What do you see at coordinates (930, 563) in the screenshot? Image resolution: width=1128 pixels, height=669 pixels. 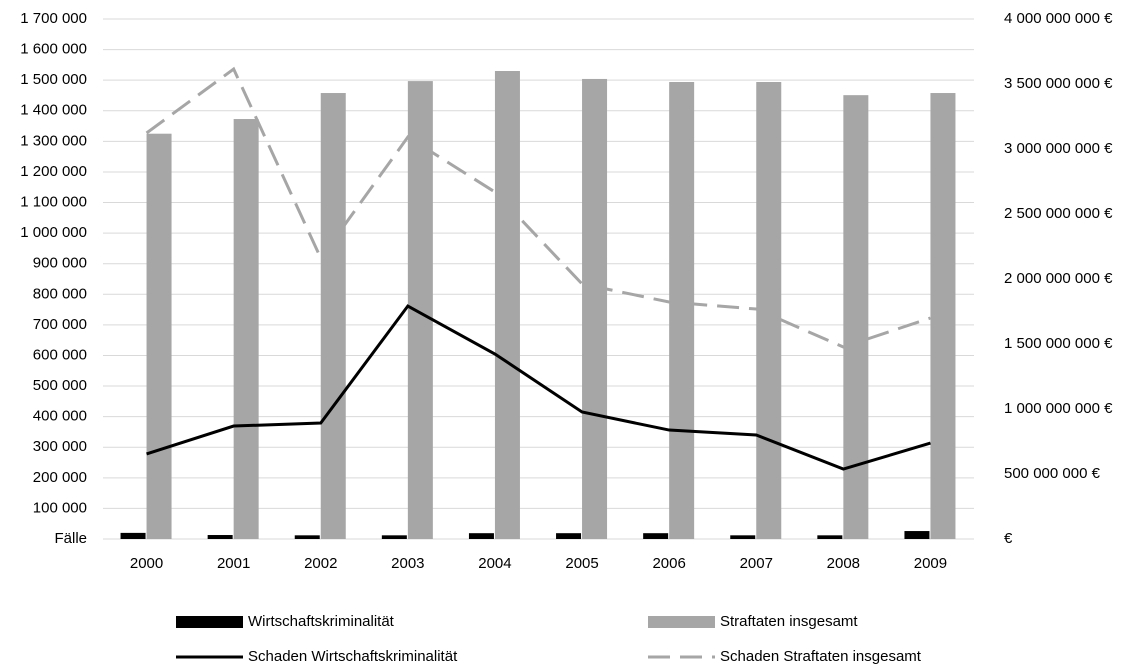 I see `x-tick-label: 2009` at bounding box center [930, 563].